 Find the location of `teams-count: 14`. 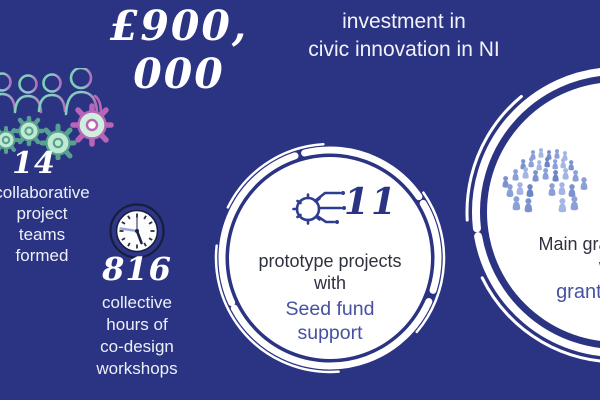

teams-count: 14 is located at coordinates (34, 163).